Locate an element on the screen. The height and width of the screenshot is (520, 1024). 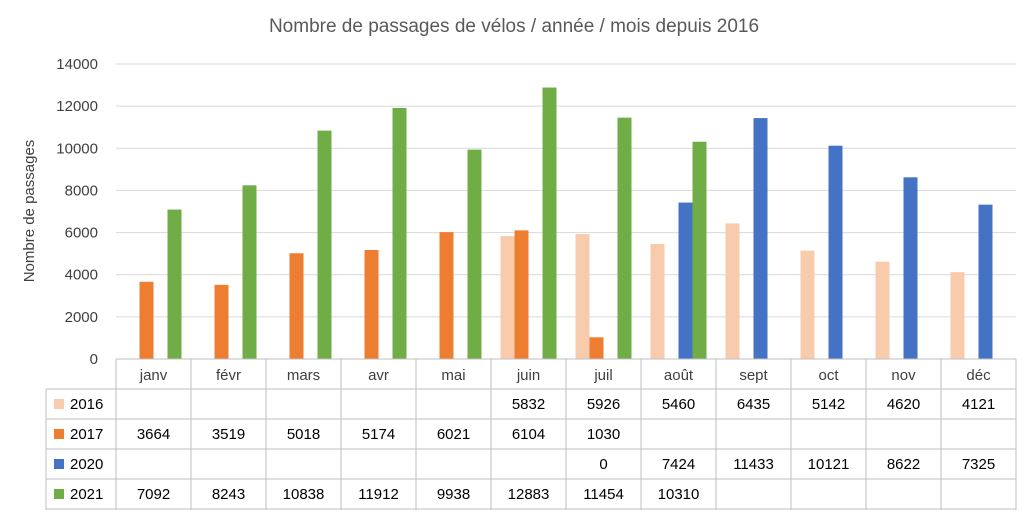
table-cell: 7424 is located at coordinates (678, 464).